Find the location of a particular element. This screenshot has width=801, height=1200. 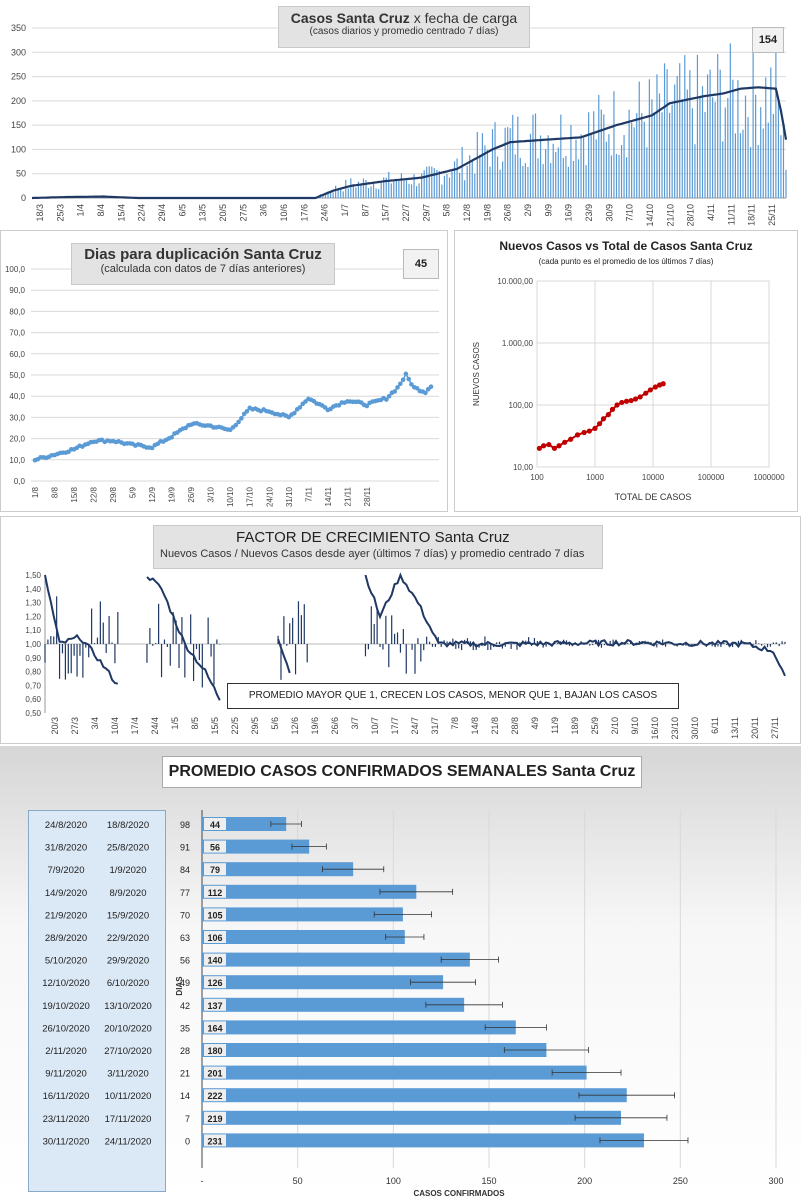

week-start-date: 29/9/2020 is located at coordinates (128, 961).